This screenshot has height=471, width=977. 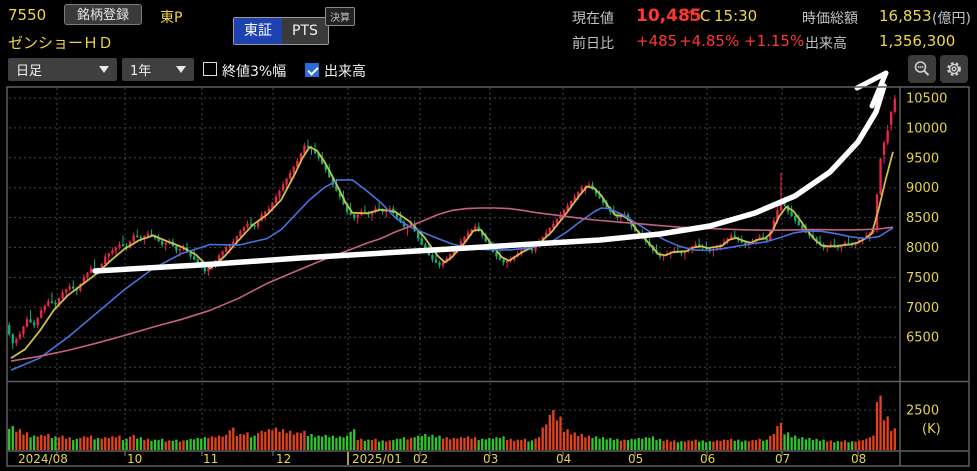 I want to click on period-dropdown: 日足, so click(x=62, y=69).